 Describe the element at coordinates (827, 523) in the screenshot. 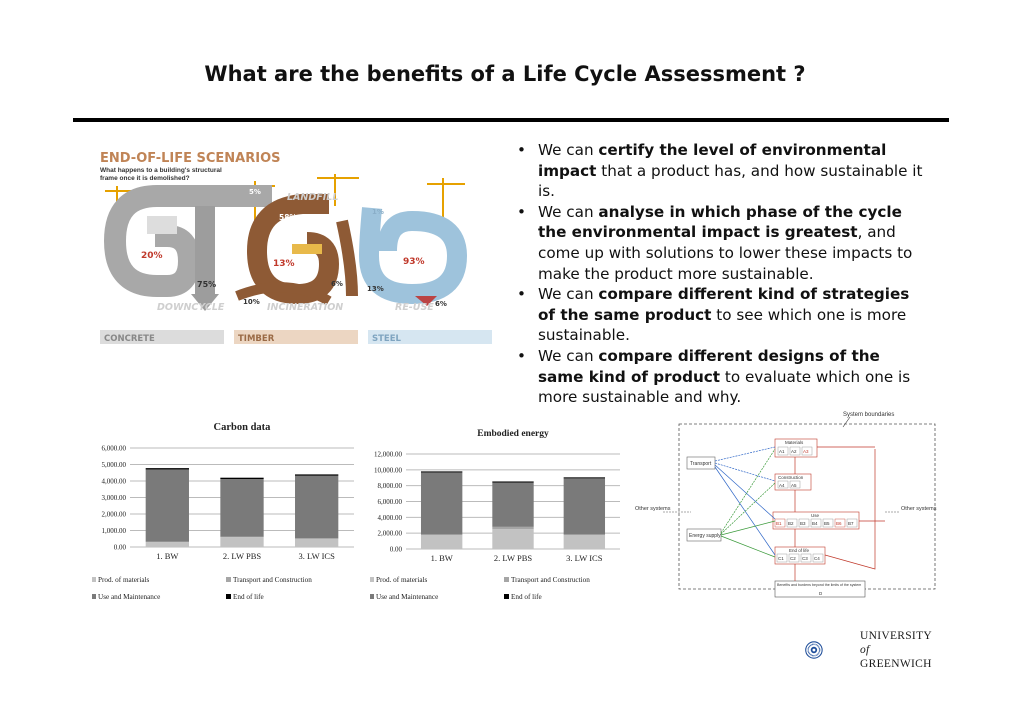

I see `svg-text: B5` at that location.